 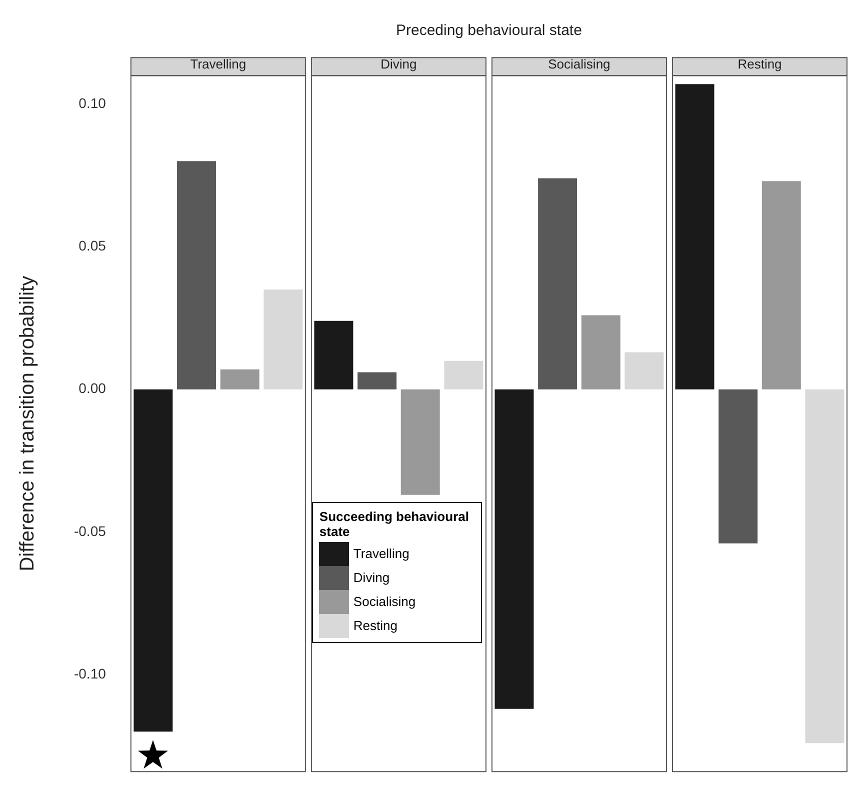 What do you see at coordinates (375, 626) in the screenshot?
I see `legend-label: Resting` at bounding box center [375, 626].